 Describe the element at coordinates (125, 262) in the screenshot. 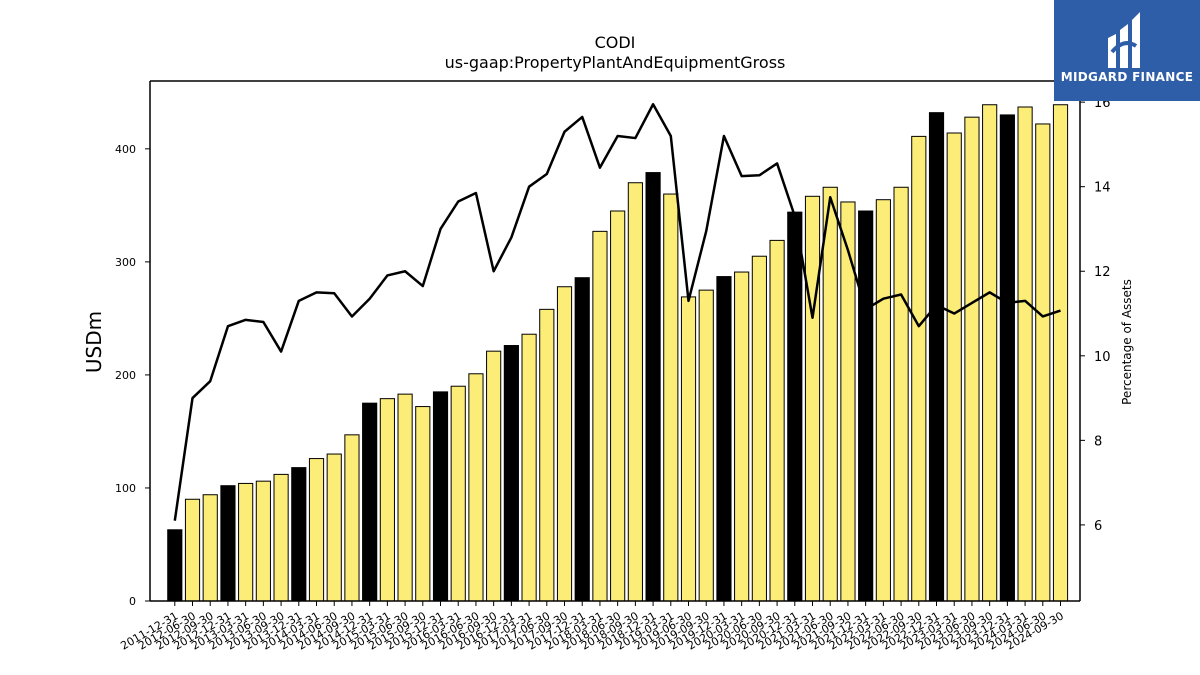

I see `y-tick-label: 300` at that location.